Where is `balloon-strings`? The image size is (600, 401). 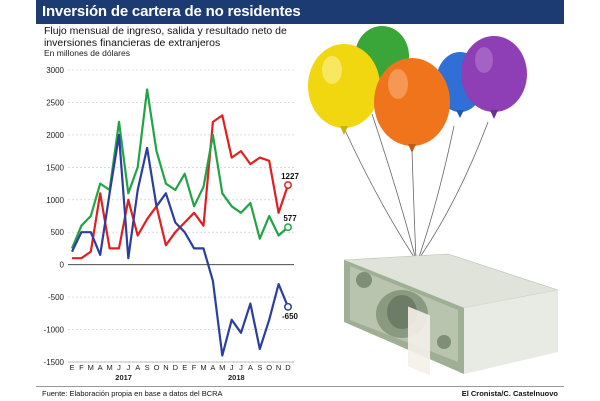 balloon-strings is located at coordinates (416, 187).